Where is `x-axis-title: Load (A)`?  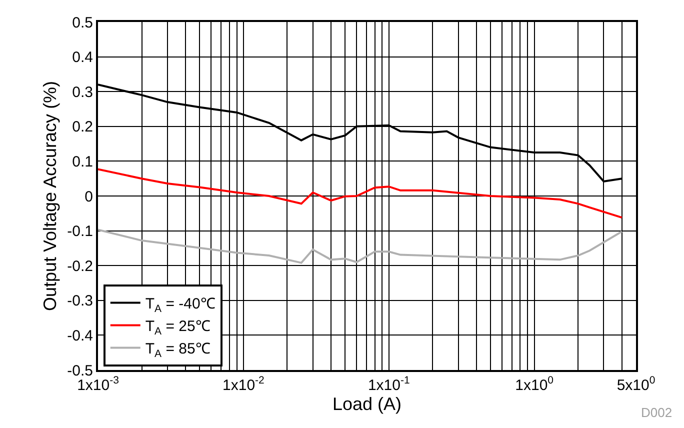
x-axis-title: Load (A) is located at coordinates (367, 404).